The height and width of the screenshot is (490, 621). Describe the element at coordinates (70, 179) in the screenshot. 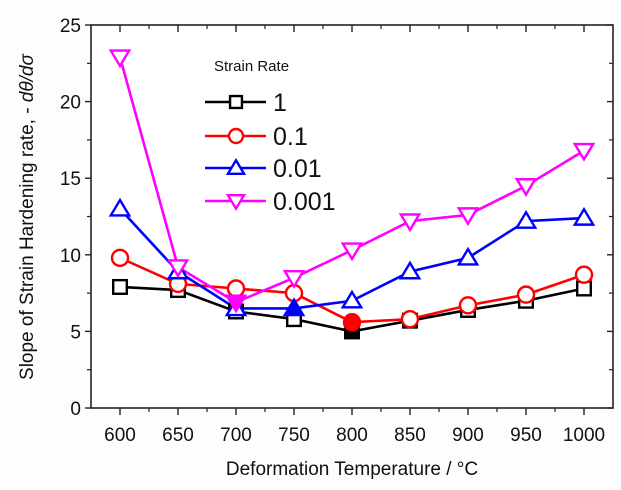

I see `y-tick-label: 15` at that location.